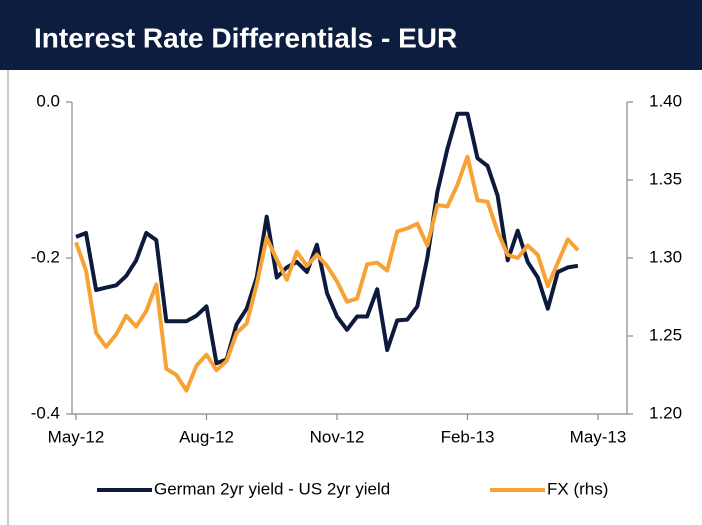 The width and height of the screenshot is (702, 525). I want to click on title-bar, so click(351, 35).